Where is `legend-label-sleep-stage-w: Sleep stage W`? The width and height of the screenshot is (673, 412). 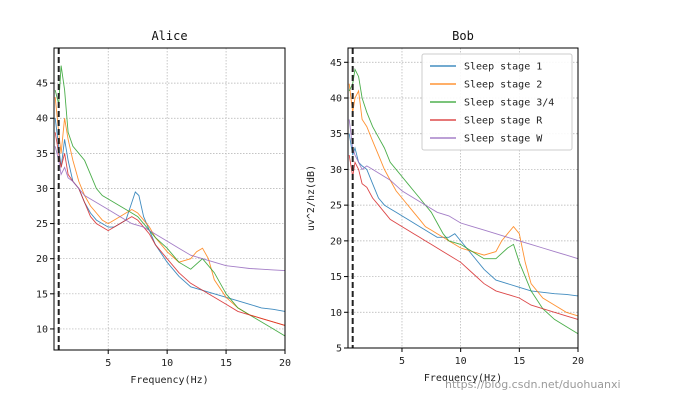
legend-label-sleep-stage-w: Sleep stage W is located at coordinates (503, 139).